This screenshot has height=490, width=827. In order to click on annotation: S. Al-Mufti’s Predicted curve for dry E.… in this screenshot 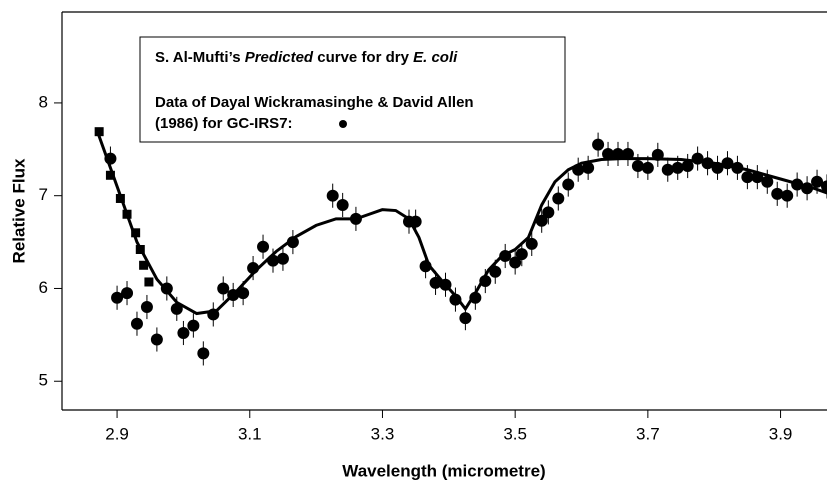, I will do `click(306, 57)`.